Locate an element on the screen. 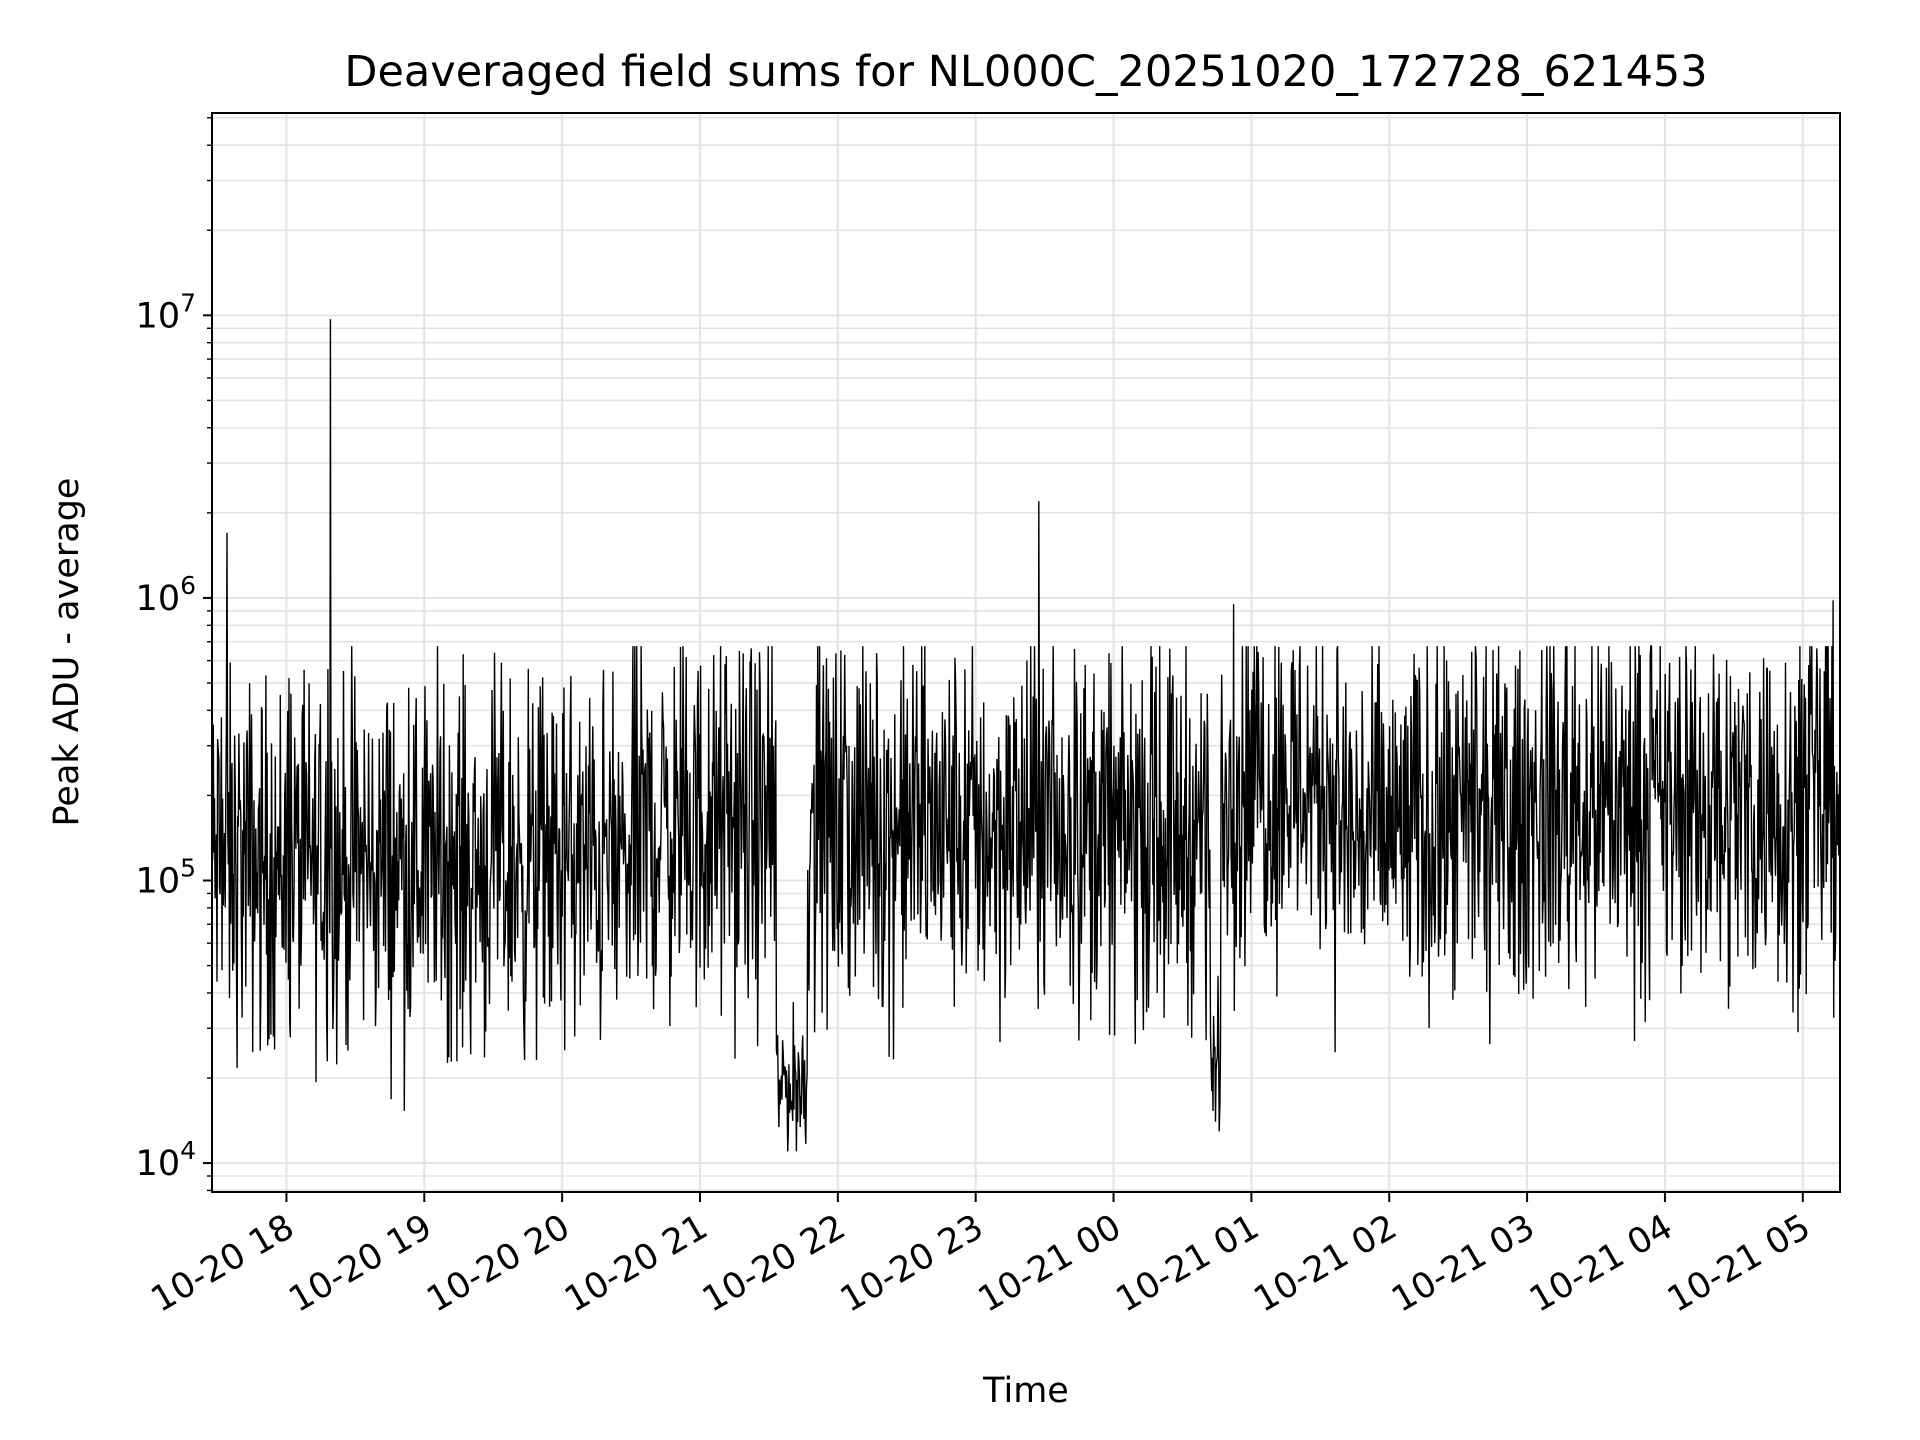  y-tick-label: 10⁷ is located at coordinates (166, 312).